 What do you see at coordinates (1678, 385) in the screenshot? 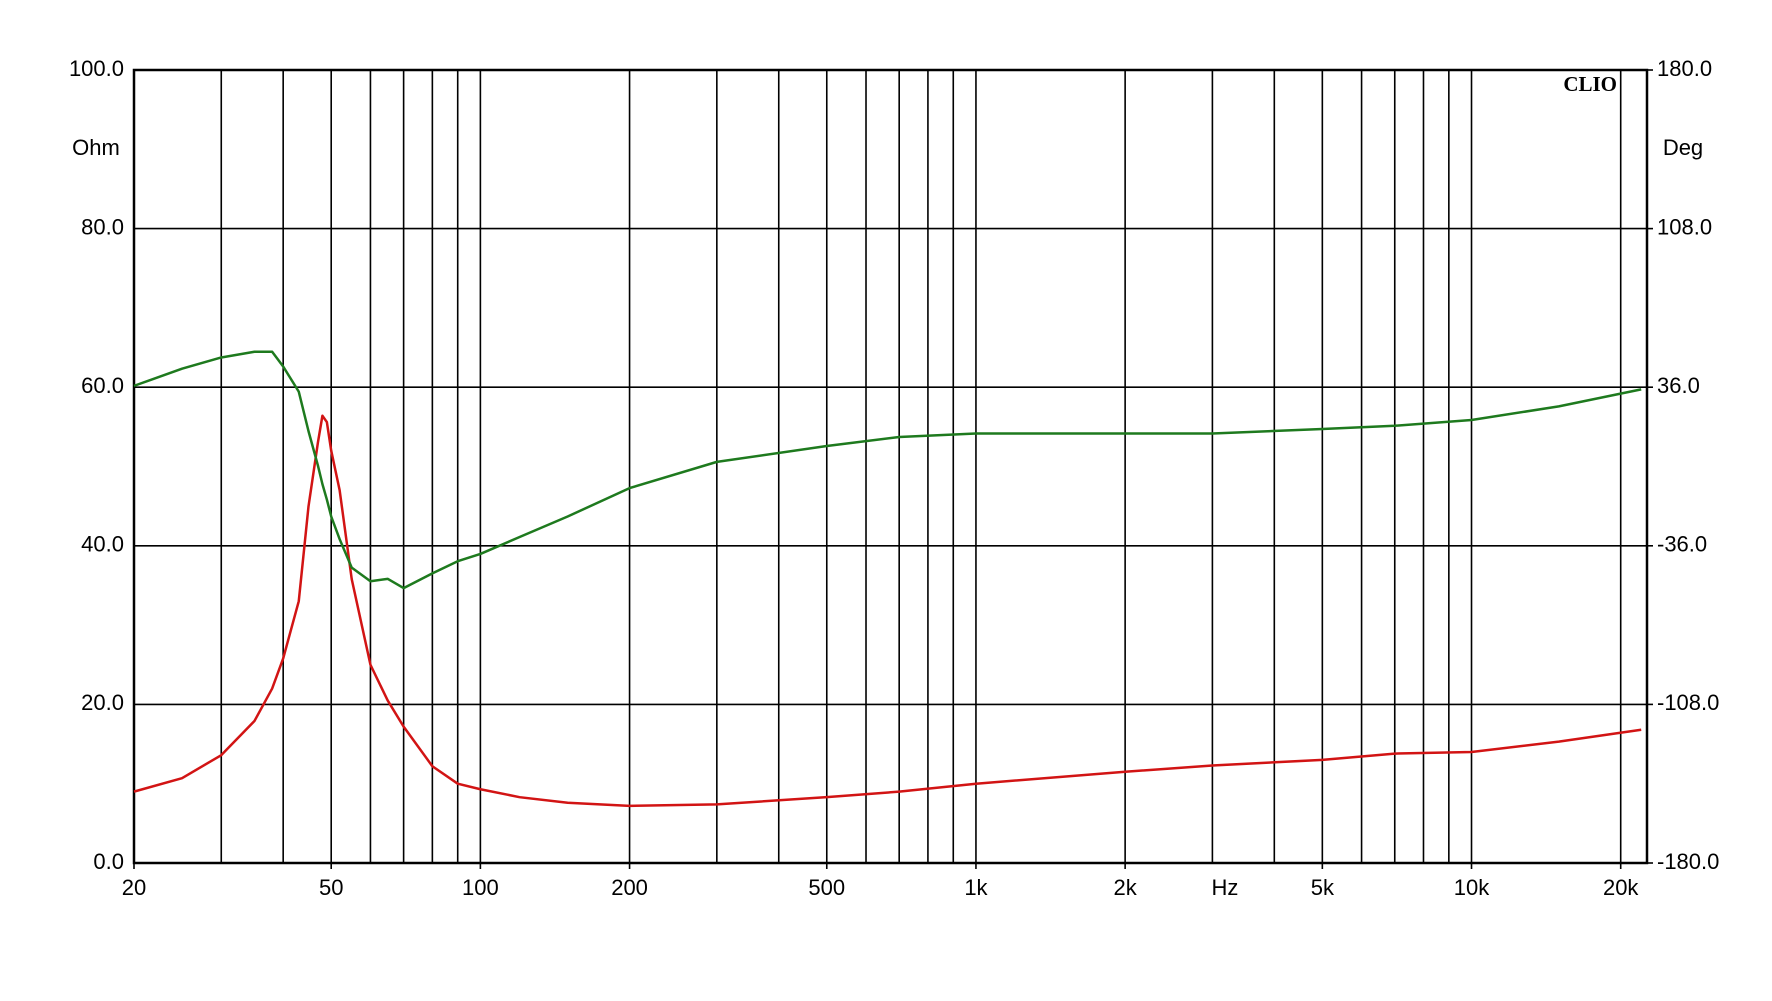
I see `y2-tick-label: 36.0` at bounding box center [1678, 385].